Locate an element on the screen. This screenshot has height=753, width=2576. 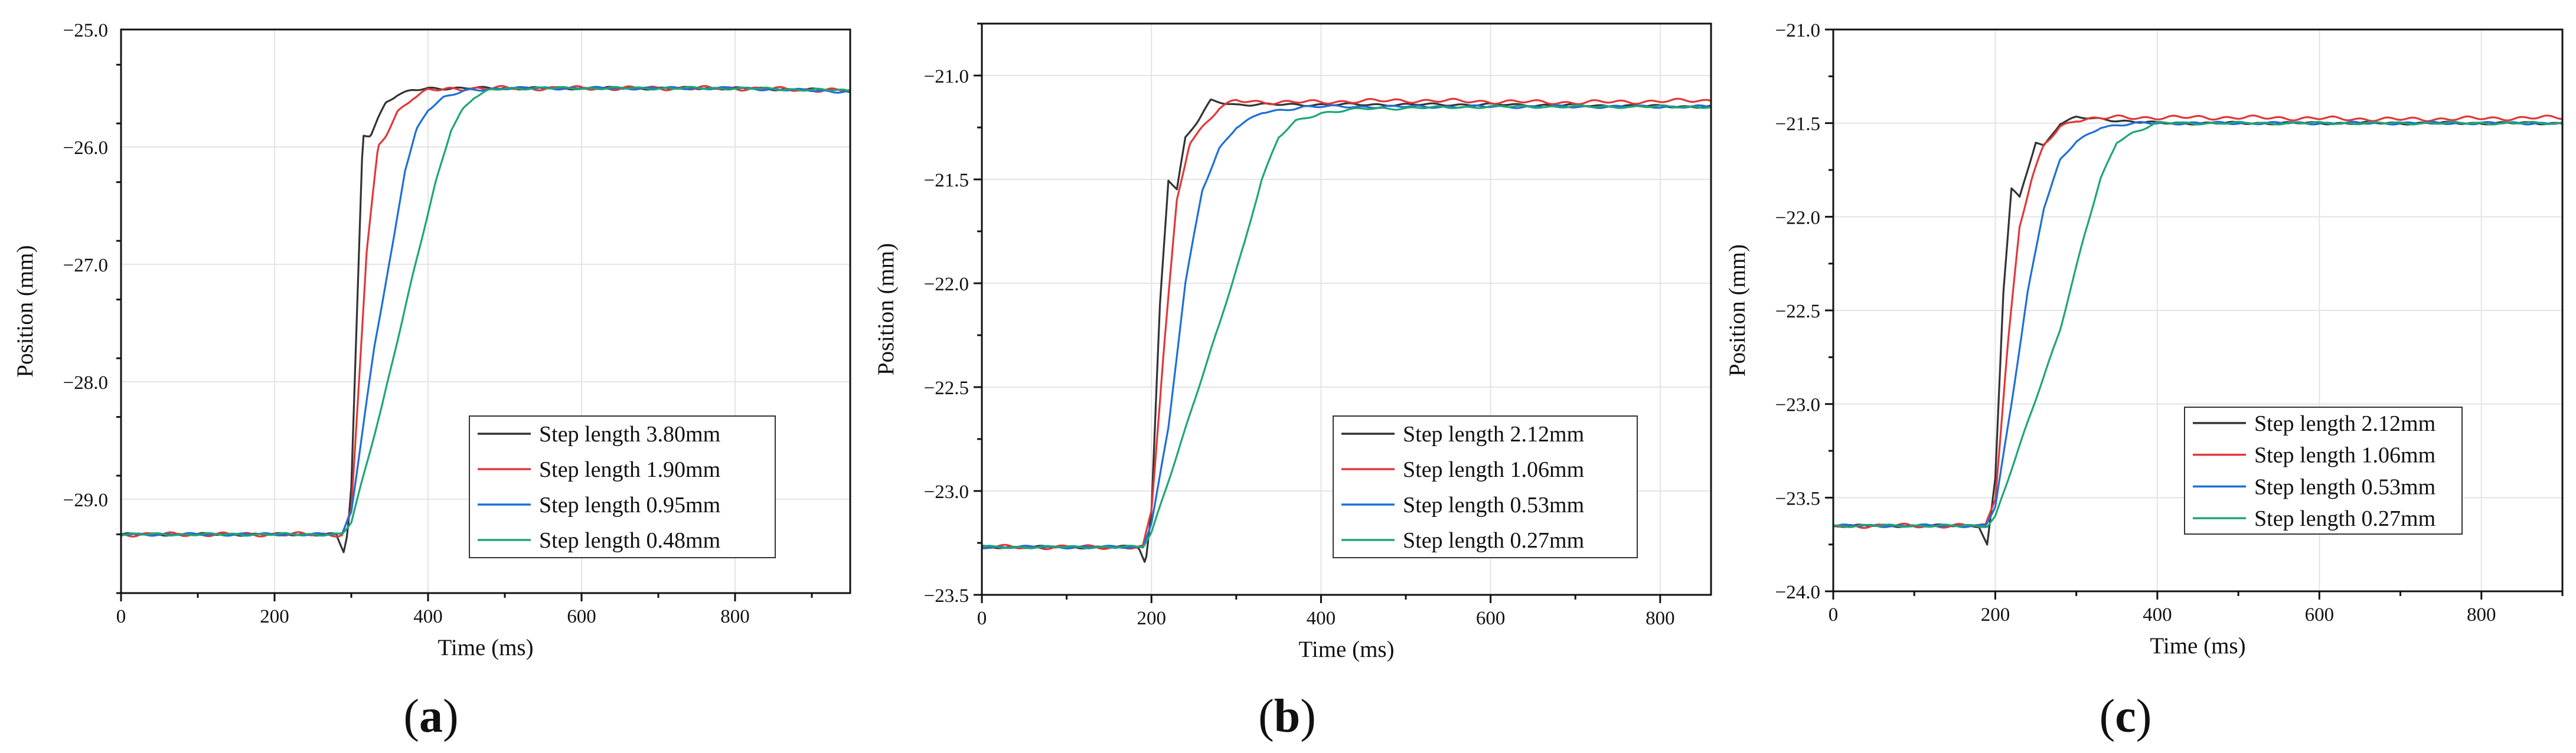
legend-label-3: Step length 0.95mm is located at coordinates (629, 506).